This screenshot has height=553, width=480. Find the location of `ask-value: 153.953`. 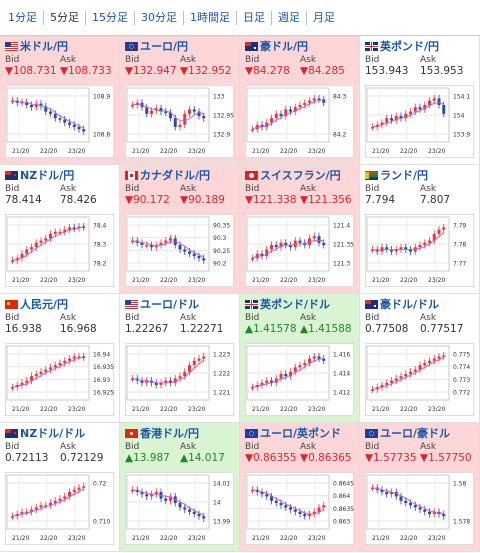

ask-value: 153.953 is located at coordinates (442, 71).